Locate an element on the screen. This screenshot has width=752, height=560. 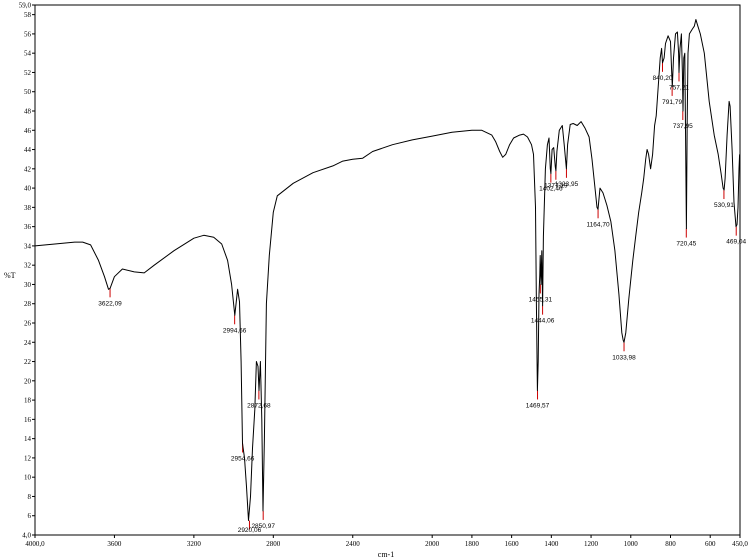
peak-label: 1377,19 is located at coordinates (556, 186).